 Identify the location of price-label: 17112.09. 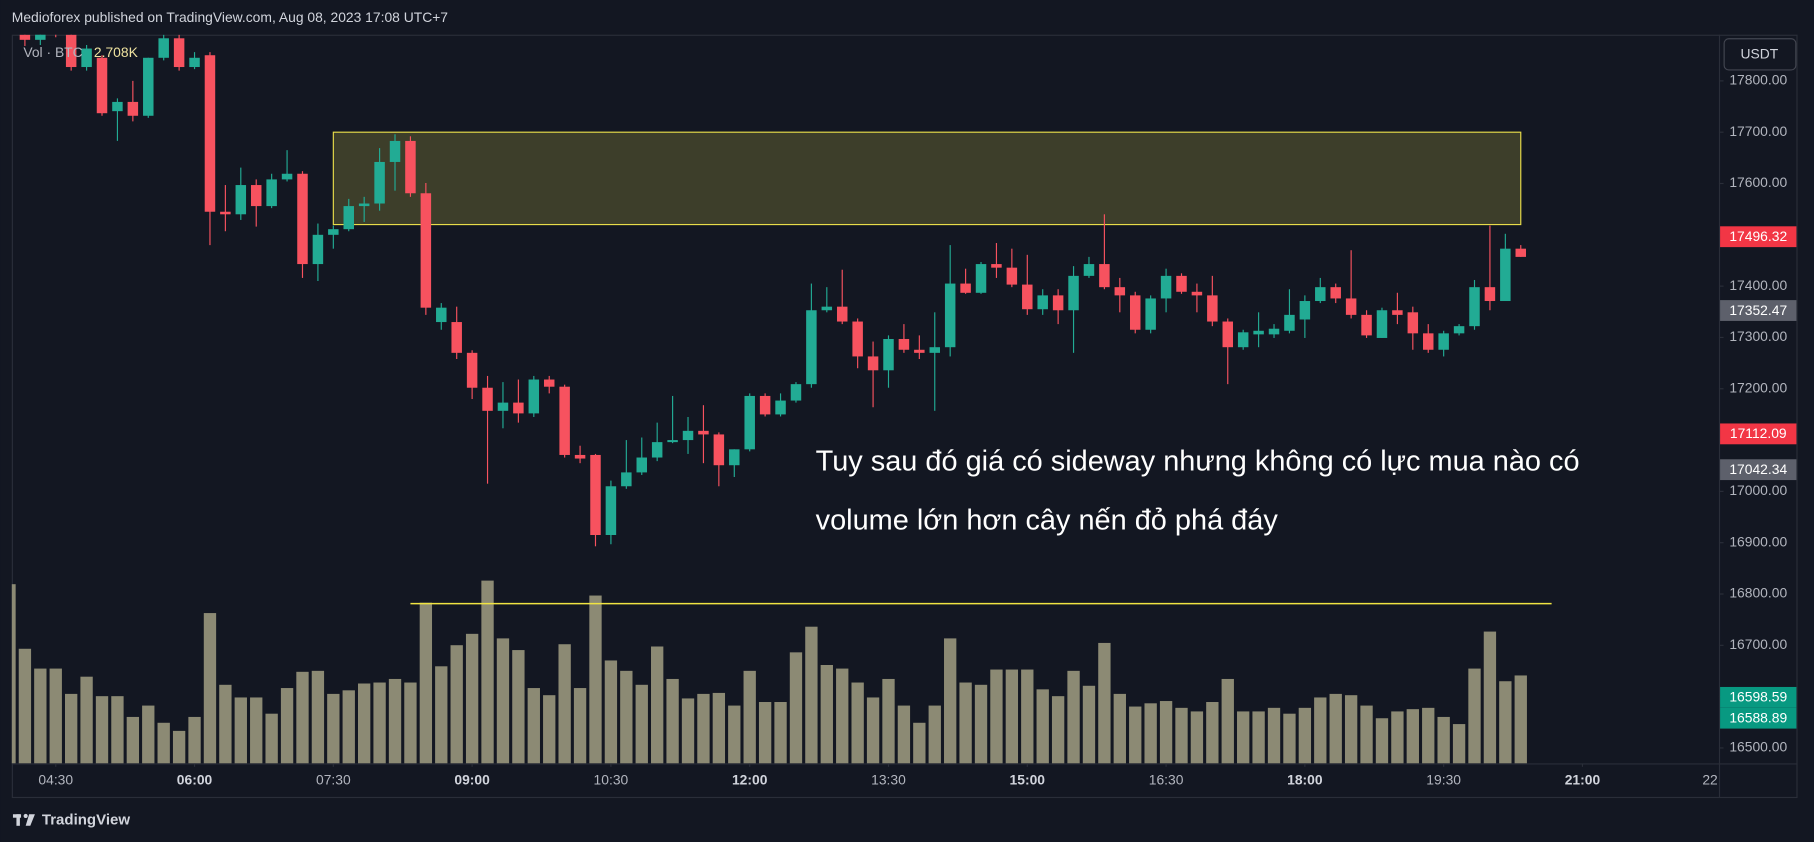
(1758, 433).